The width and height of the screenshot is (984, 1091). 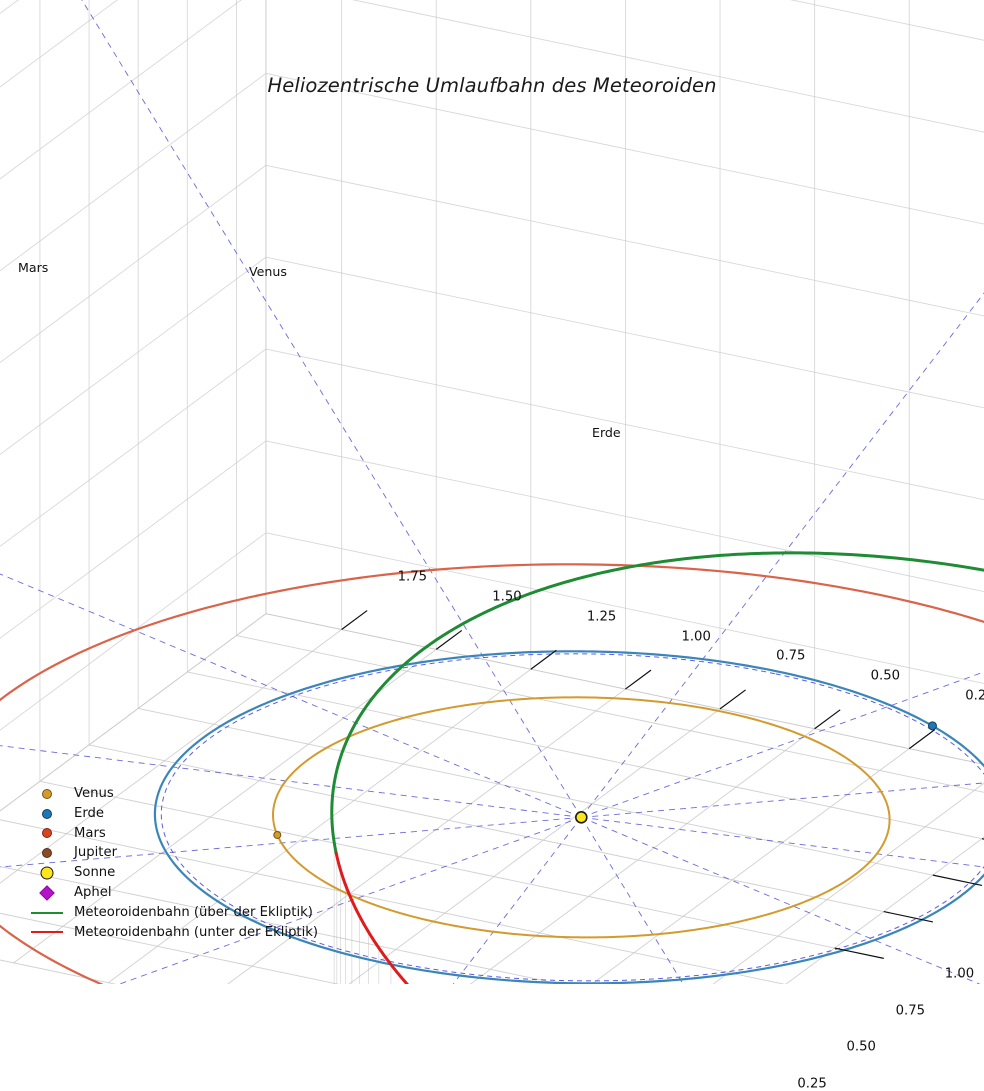 I want to click on body-label-venus: Venus, so click(x=268, y=271).